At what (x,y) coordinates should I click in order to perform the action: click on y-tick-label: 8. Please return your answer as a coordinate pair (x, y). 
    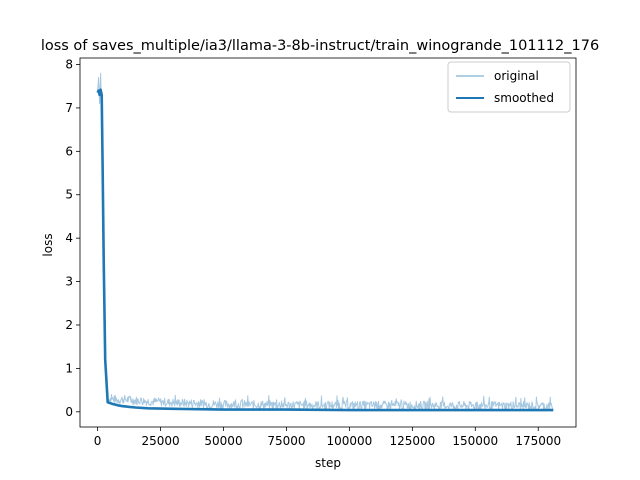
    Looking at the image, I should click on (69, 65).